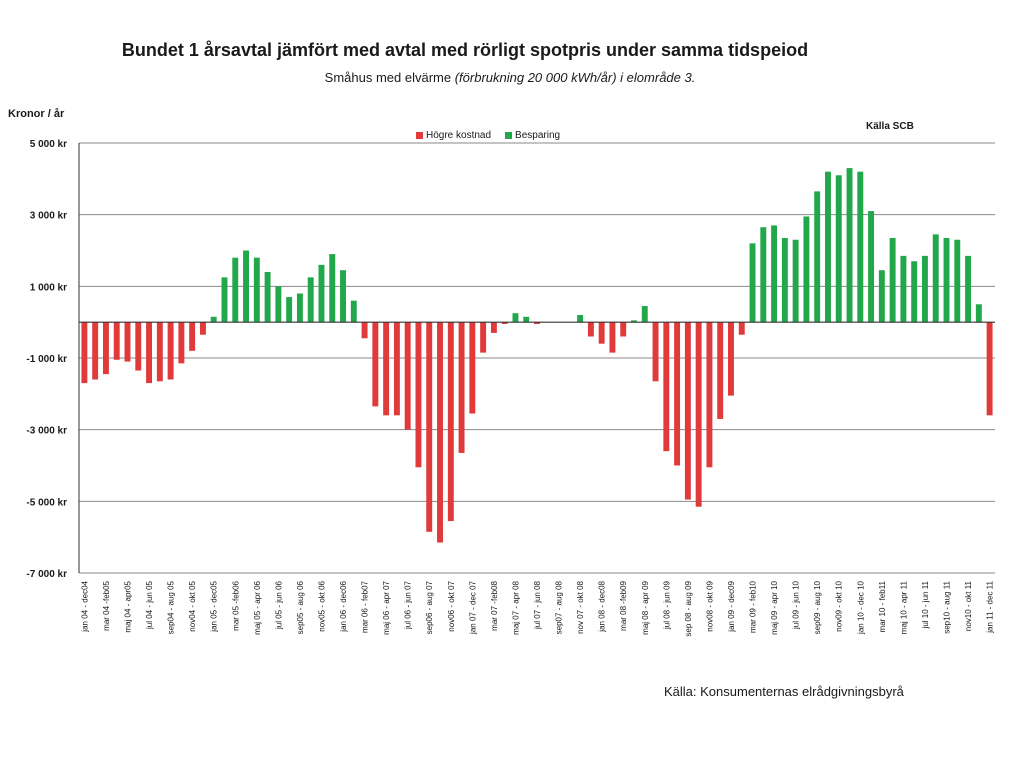 The image size is (1024, 768). What do you see at coordinates (968, 605) in the screenshot?
I see `x-tick-label: nov10 - okt 11` at bounding box center [968, 605].